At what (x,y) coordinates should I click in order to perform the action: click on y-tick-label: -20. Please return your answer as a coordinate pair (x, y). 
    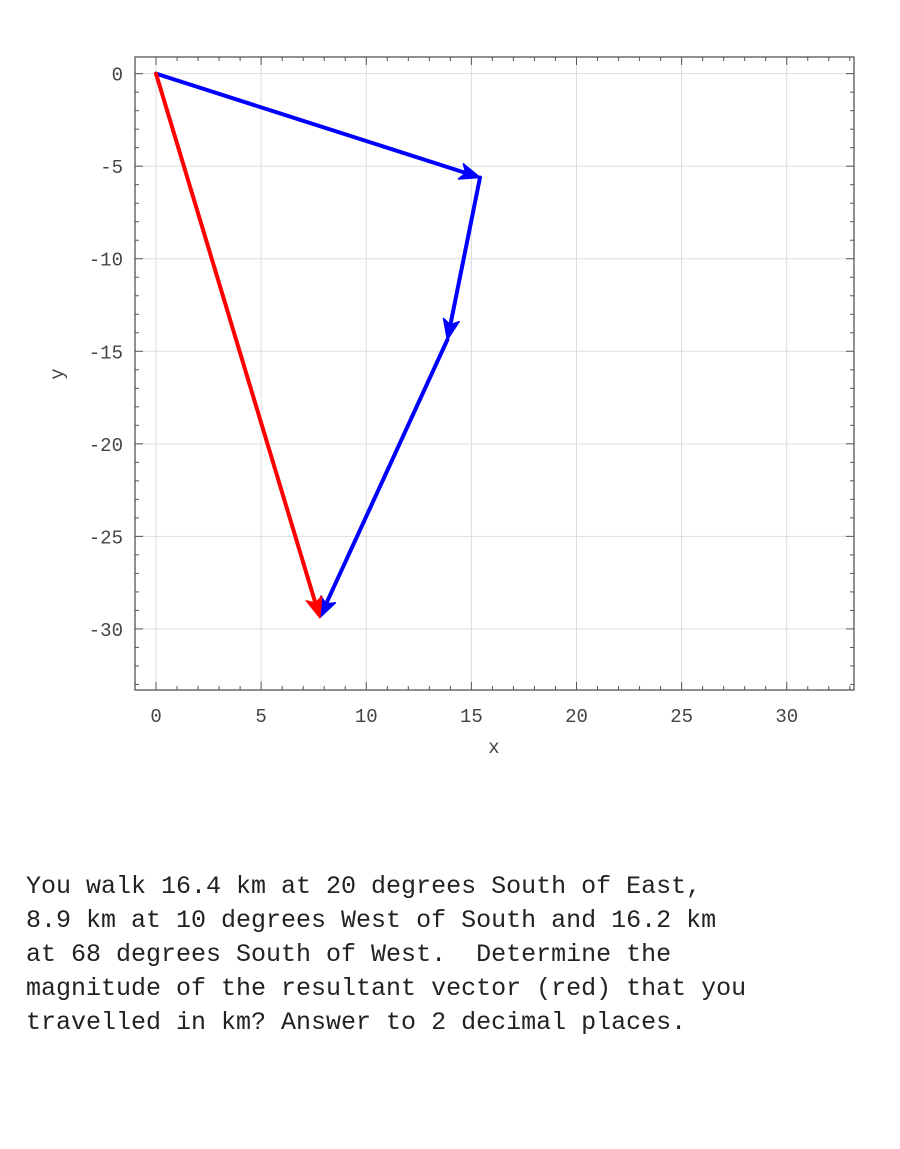
    Looking at the image, I should click on (106, 446).